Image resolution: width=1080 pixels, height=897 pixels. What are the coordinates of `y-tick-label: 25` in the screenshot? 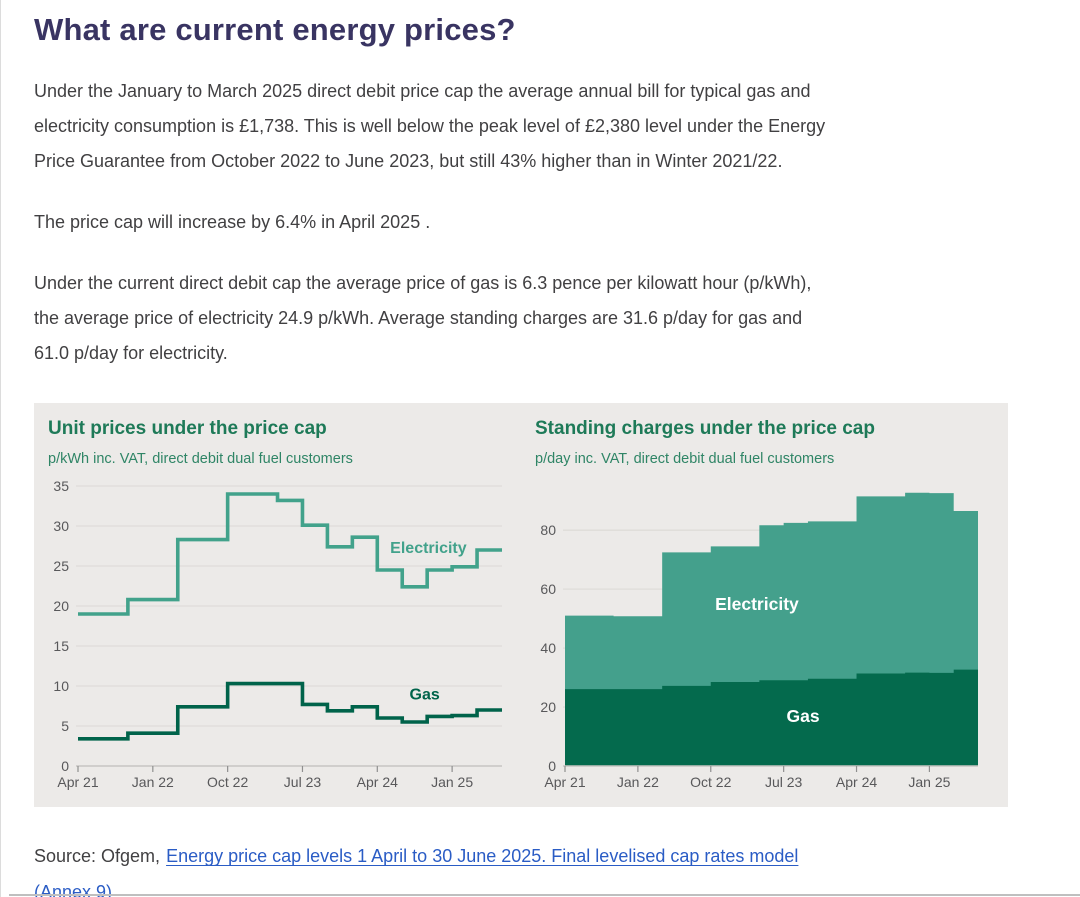 It's located at (61, 566).